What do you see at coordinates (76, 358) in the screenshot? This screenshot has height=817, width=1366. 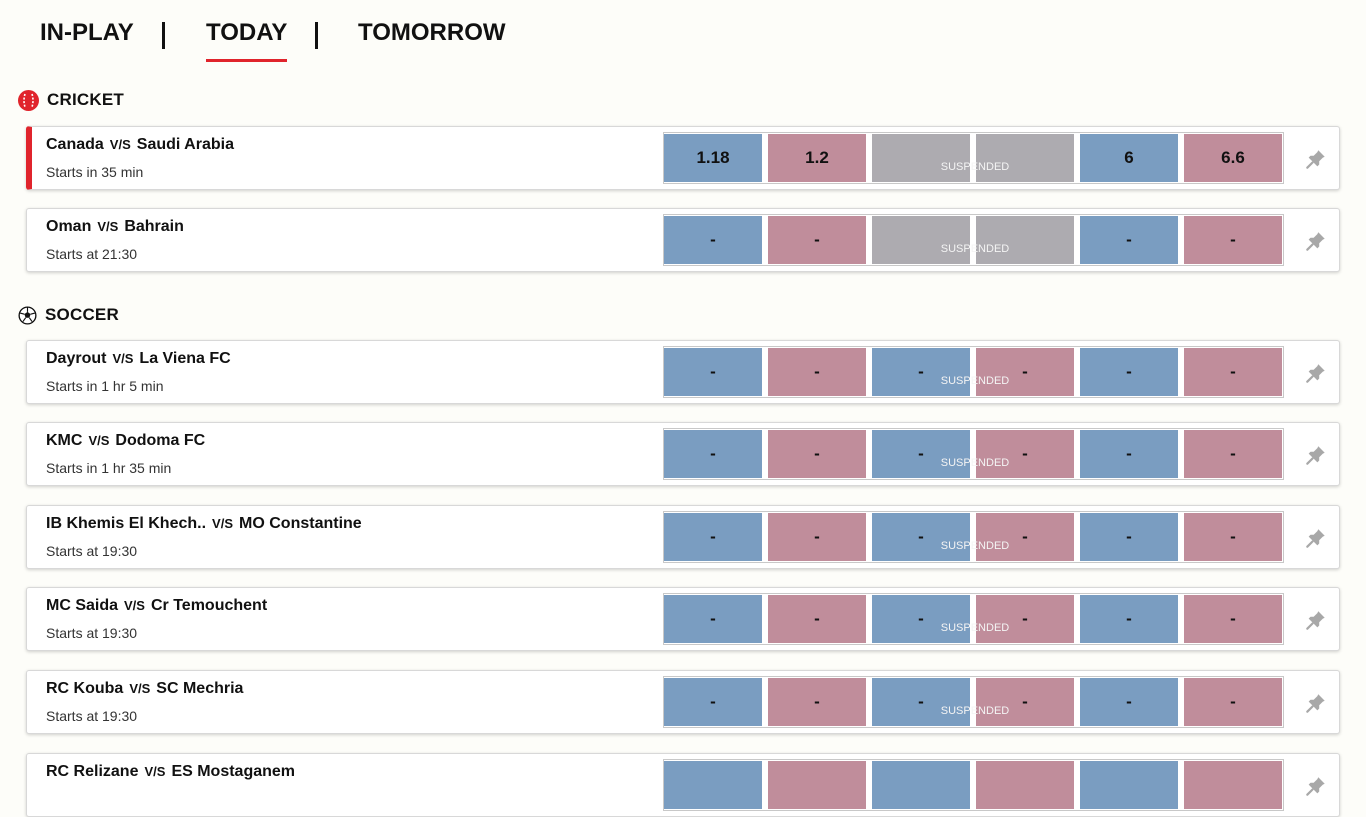 I see `home-team: Dayrout` at bounding box center [76, 358].